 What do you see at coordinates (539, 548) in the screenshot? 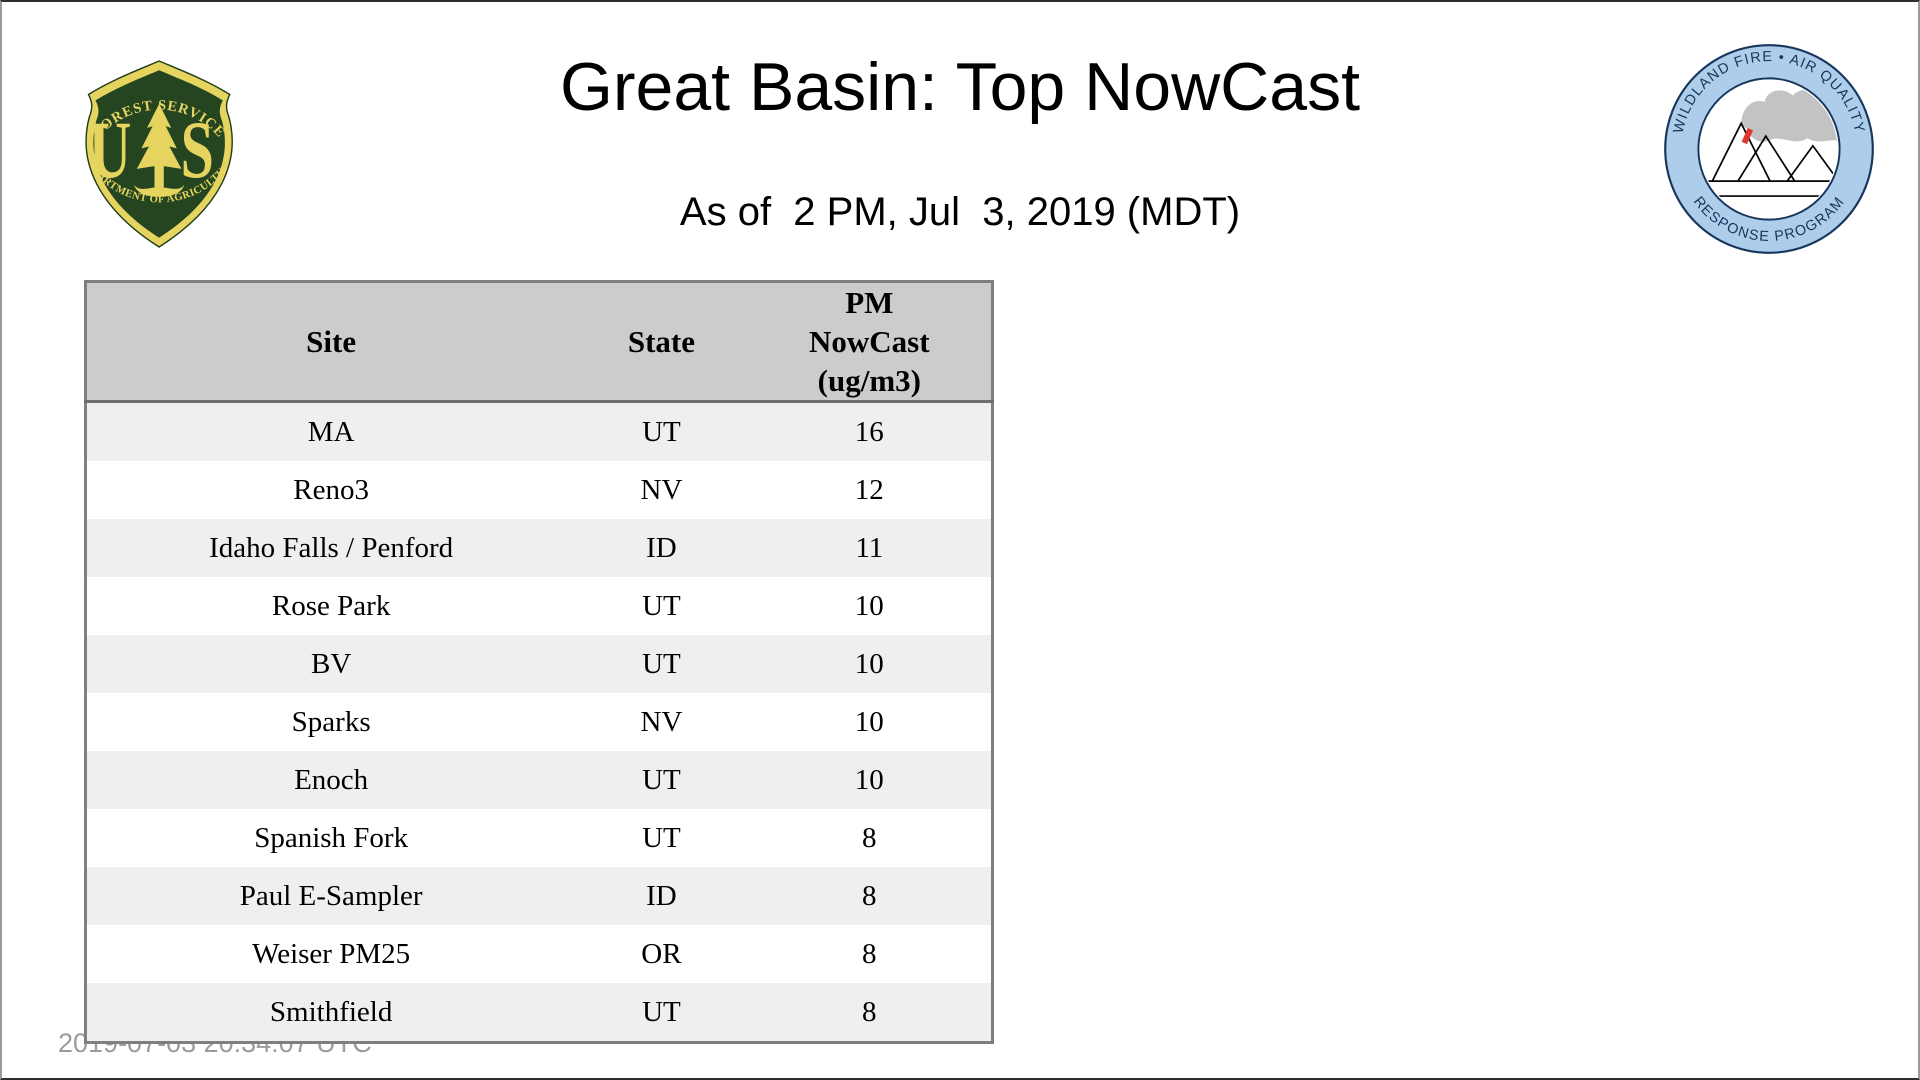
I see `table-row: Idaho Falls / Penford ID 11` at bounding box center [539, 548].